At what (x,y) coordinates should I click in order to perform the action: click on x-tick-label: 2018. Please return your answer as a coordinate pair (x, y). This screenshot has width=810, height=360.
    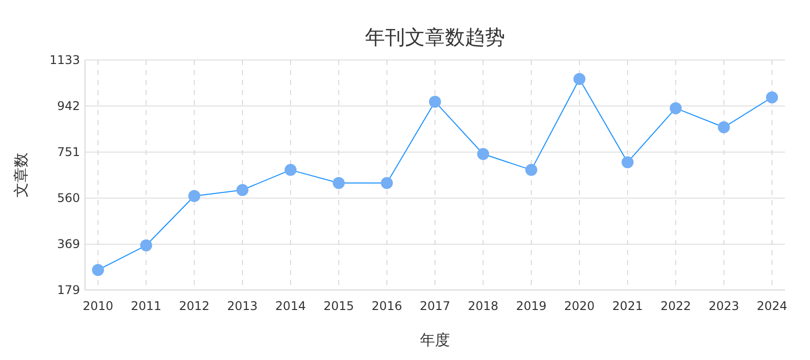
    Looking at the image, I should click on (483, 306).